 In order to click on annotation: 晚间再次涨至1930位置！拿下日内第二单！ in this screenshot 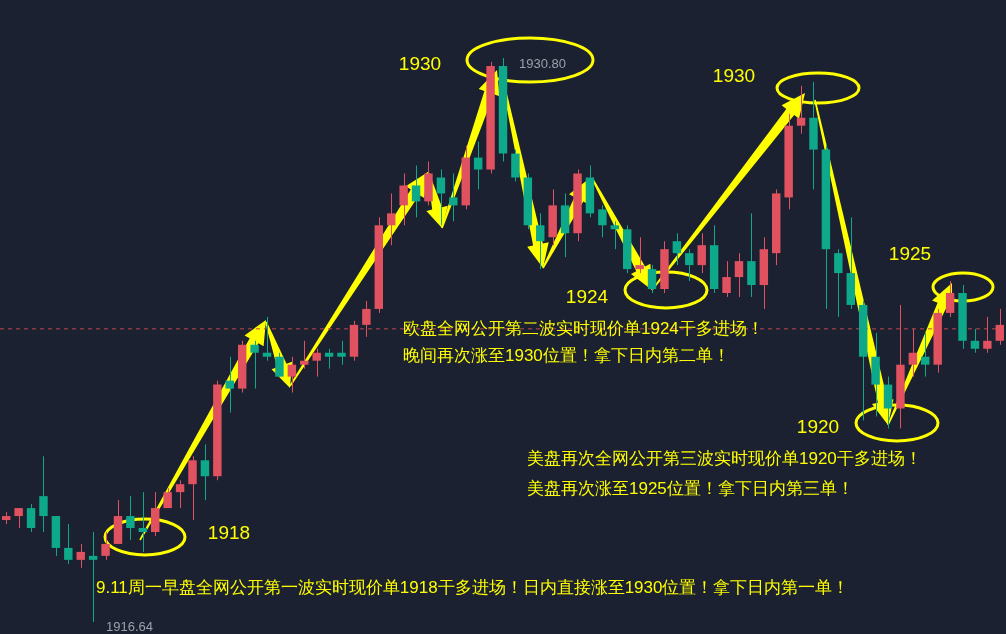, I will do `click(566, 355)`.